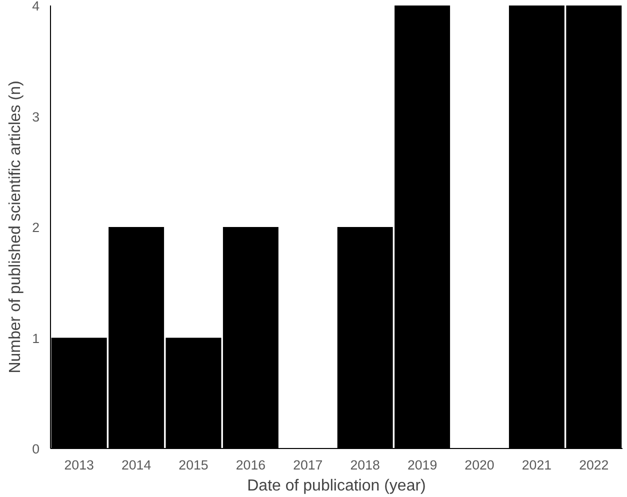 This screenshot has width=627, height=497. Describe the element at coordinates (537, 465) in the screenshot. I see `x-tick-label: 2021` at that location.